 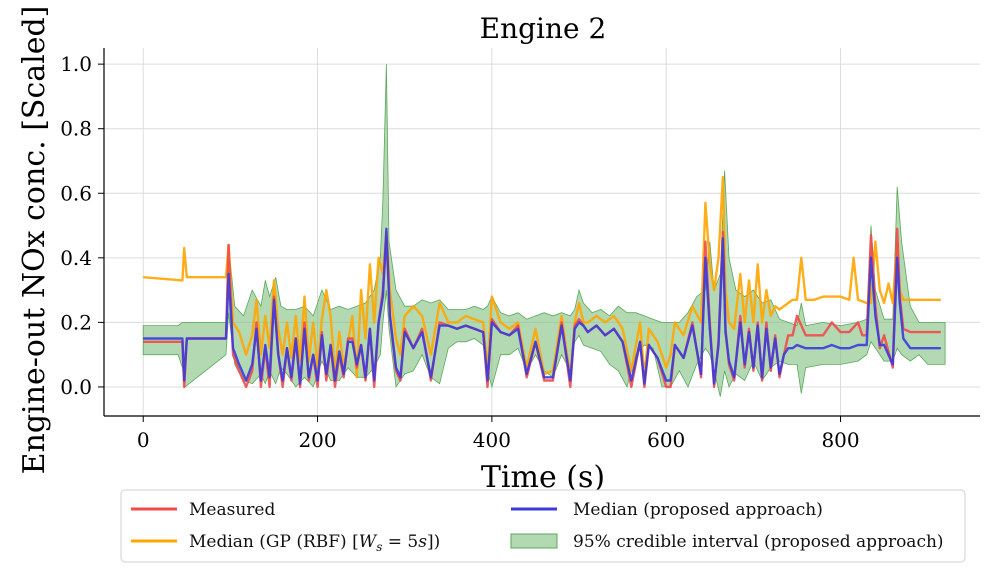 What do you see at coordinates (543, 28) in the screenshot?
I see `chart-title: Engine 2` at bounding box center [543, 28].